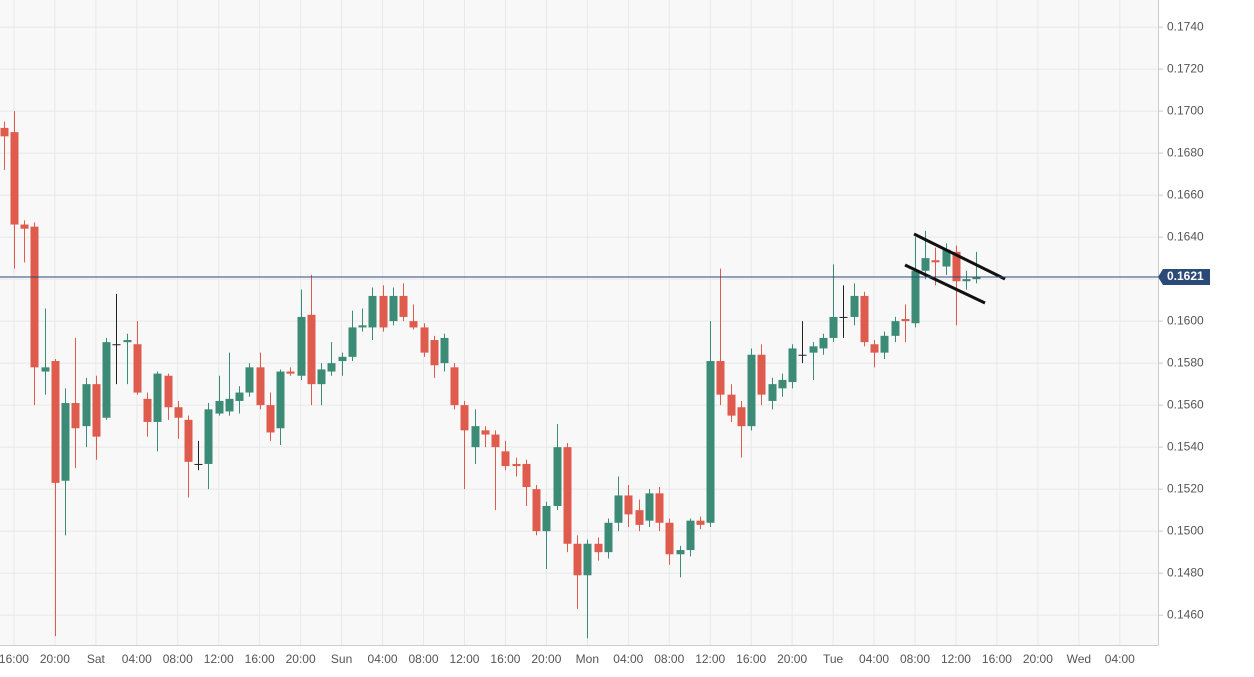 Image resolution: width=1254 pixels, height=677 pixels. Describe the element at coordinates (1185, 320) in the screenshot. I see `y-tick-label: 0.1600` at that location.